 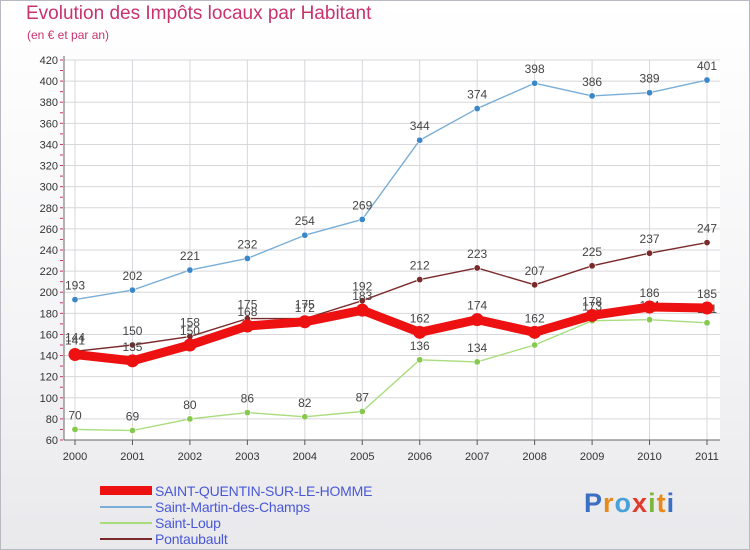 What do you see at coordinates (188, 523) in the screenshot?
I see `legend-label: Saint-Loup` at bounding box center [188, 523].